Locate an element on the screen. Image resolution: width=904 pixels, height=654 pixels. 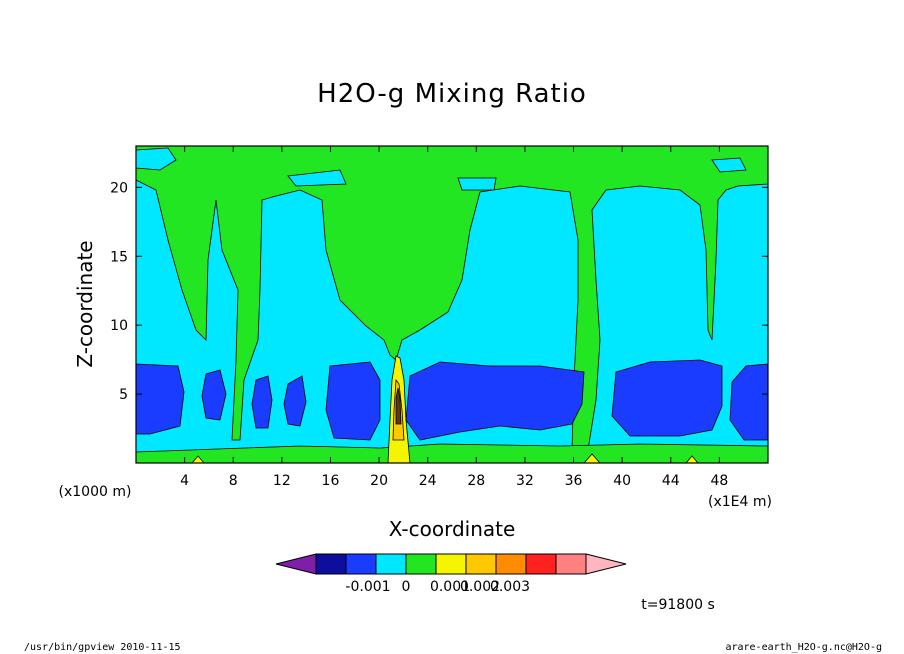
x-unit-label: (x1E4 m) is located at coordinates (740, 502).